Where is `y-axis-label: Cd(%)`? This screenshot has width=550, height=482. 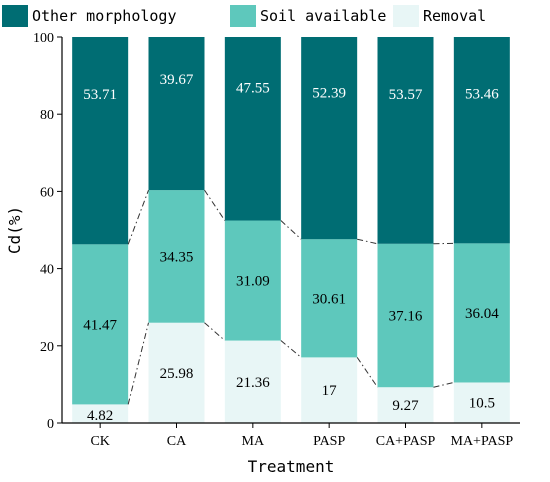
y-axis-label: Cd(%) is located at coordinates (14, 230).